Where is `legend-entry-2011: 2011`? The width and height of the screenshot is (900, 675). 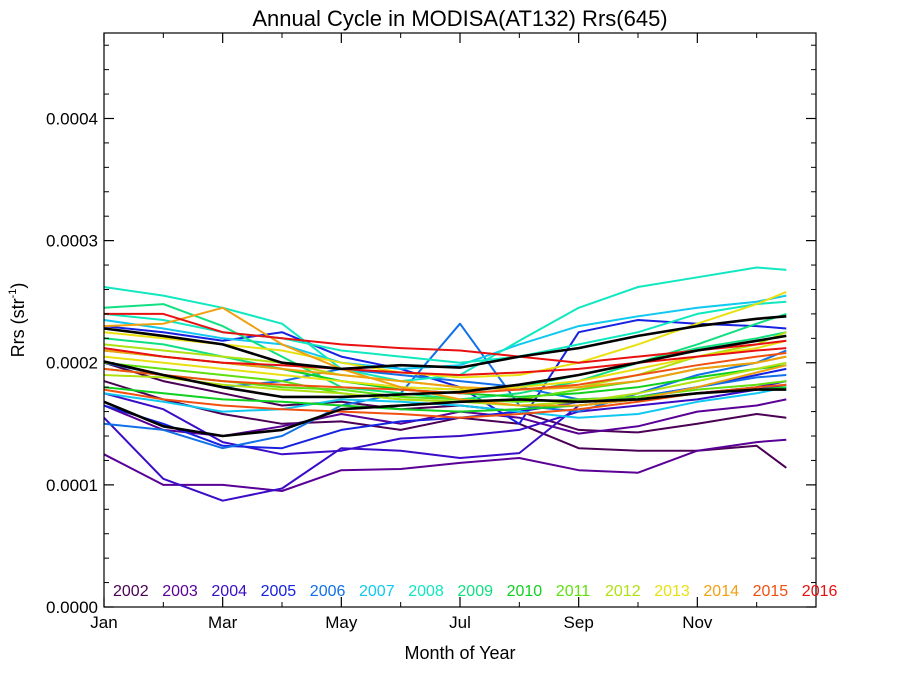 legend-entry-2011: 2011 is located at coordinates (573, 591).